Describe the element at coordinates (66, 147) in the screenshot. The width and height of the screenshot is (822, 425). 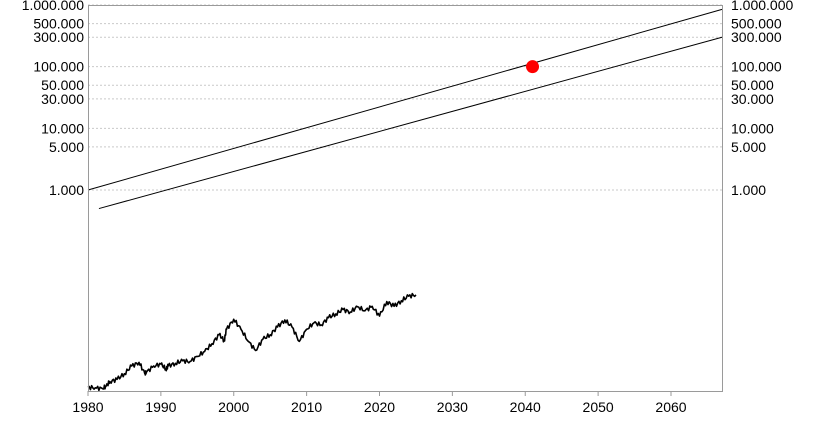
I see `y-tick-left-7: 5.000` at that location.